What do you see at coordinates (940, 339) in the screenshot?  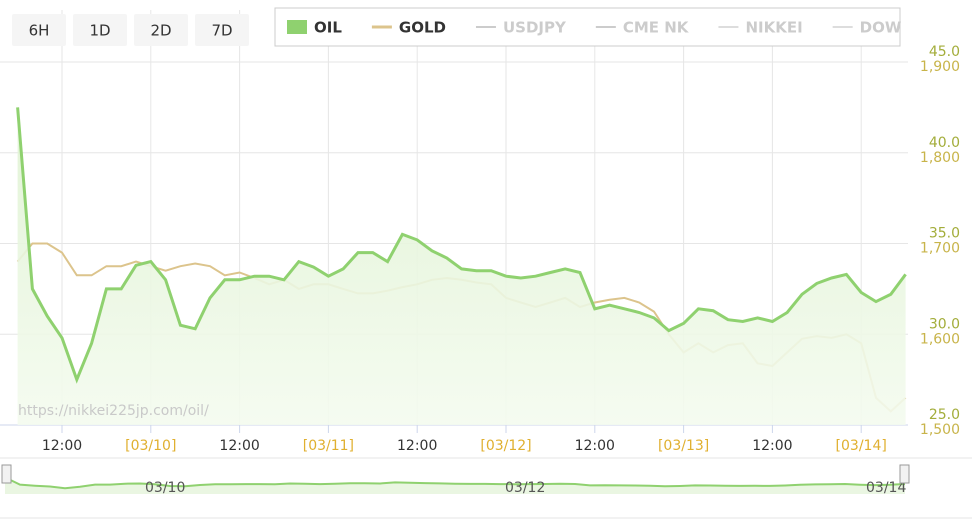 I see `y2-tick-label: 1,600` at bounding box center [940, 339].